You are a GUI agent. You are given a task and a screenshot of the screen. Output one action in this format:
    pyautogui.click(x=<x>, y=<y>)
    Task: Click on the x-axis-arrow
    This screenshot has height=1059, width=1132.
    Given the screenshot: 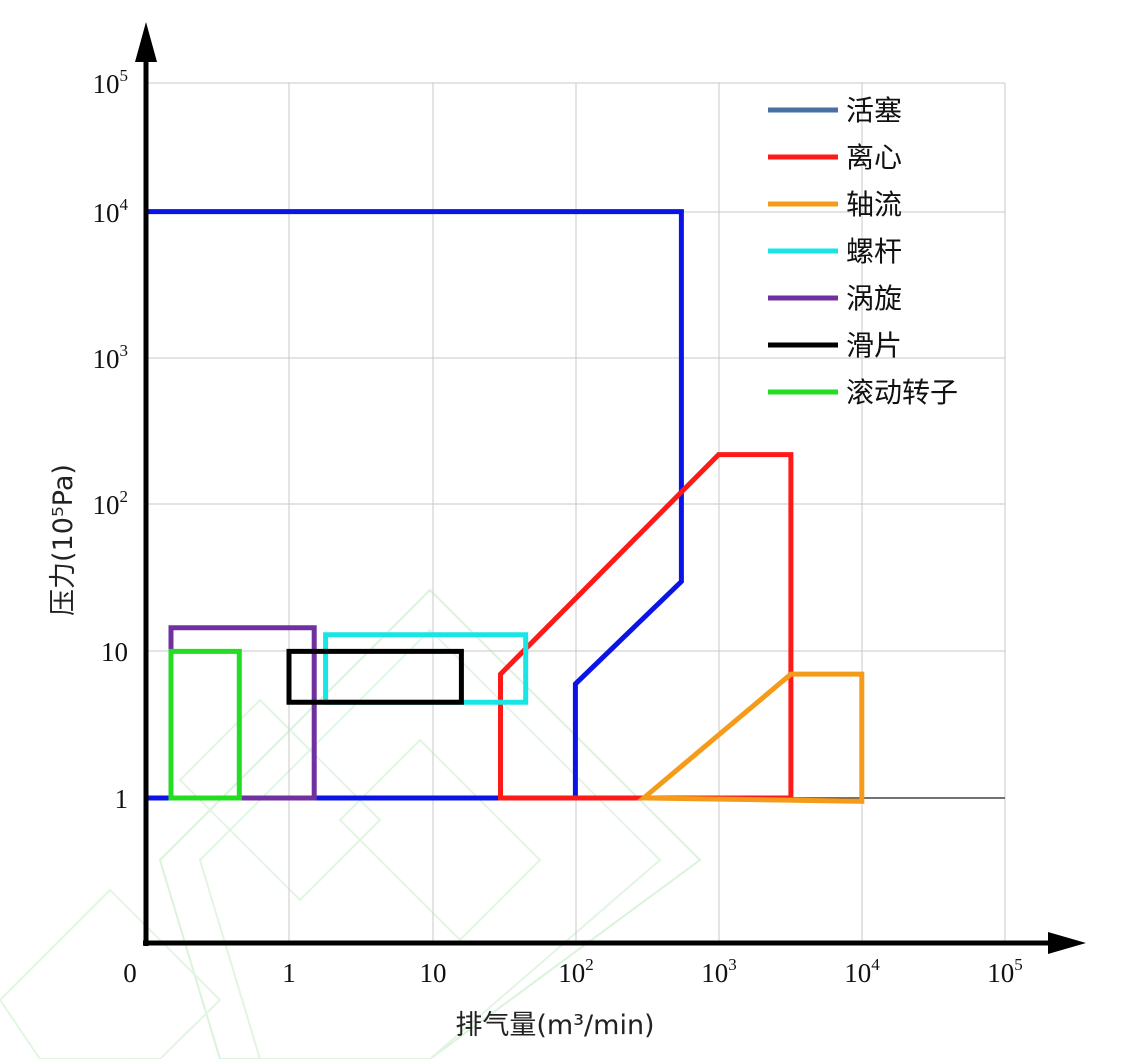 What is the action you would take?
    pyautogui.click(x=1067, y=943)
    